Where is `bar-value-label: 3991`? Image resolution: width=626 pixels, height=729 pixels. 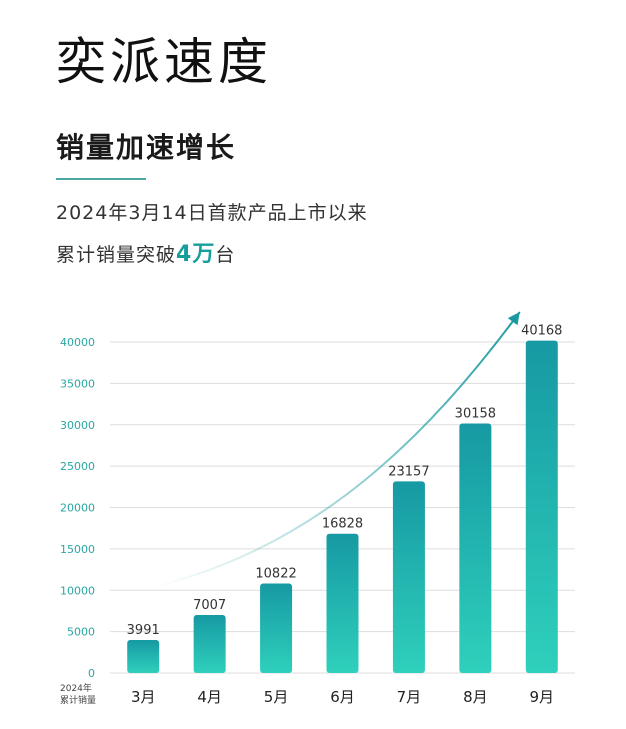 bar-value-label: 3991 is located at coordinates (143, 630).